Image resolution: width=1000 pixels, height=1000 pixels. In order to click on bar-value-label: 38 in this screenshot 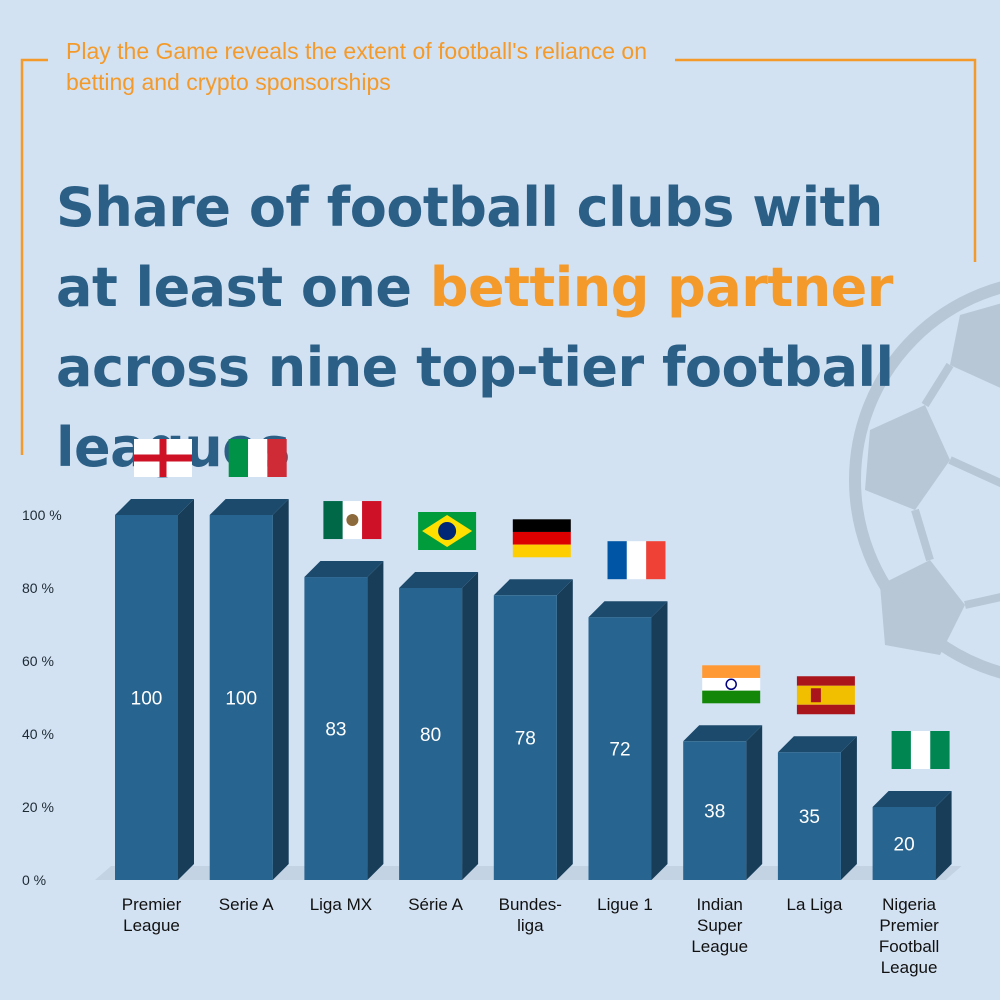, I will do `click(714, 812)`.